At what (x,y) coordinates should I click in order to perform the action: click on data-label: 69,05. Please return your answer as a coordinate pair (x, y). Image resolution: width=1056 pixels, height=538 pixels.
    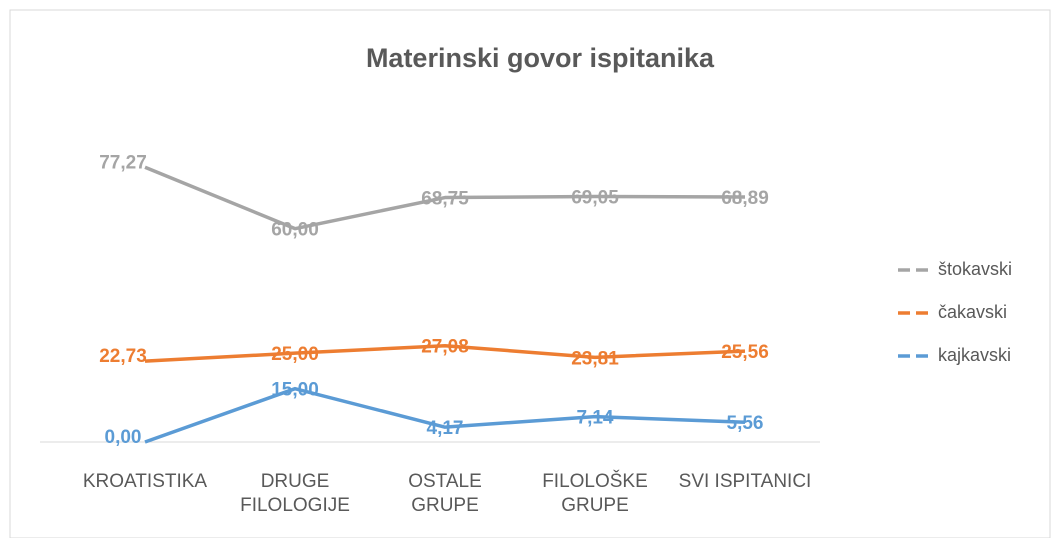
    Looking at the image, I should click on (595, 198).